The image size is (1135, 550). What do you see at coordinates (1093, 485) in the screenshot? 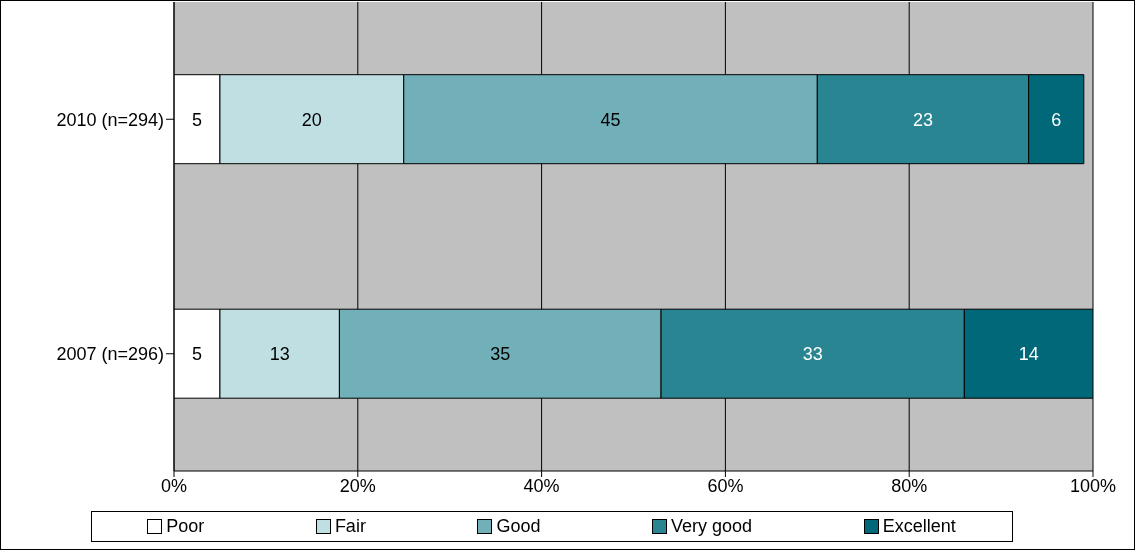
I see `x-tick-label: 100%` at bounding box center [1093, 485].